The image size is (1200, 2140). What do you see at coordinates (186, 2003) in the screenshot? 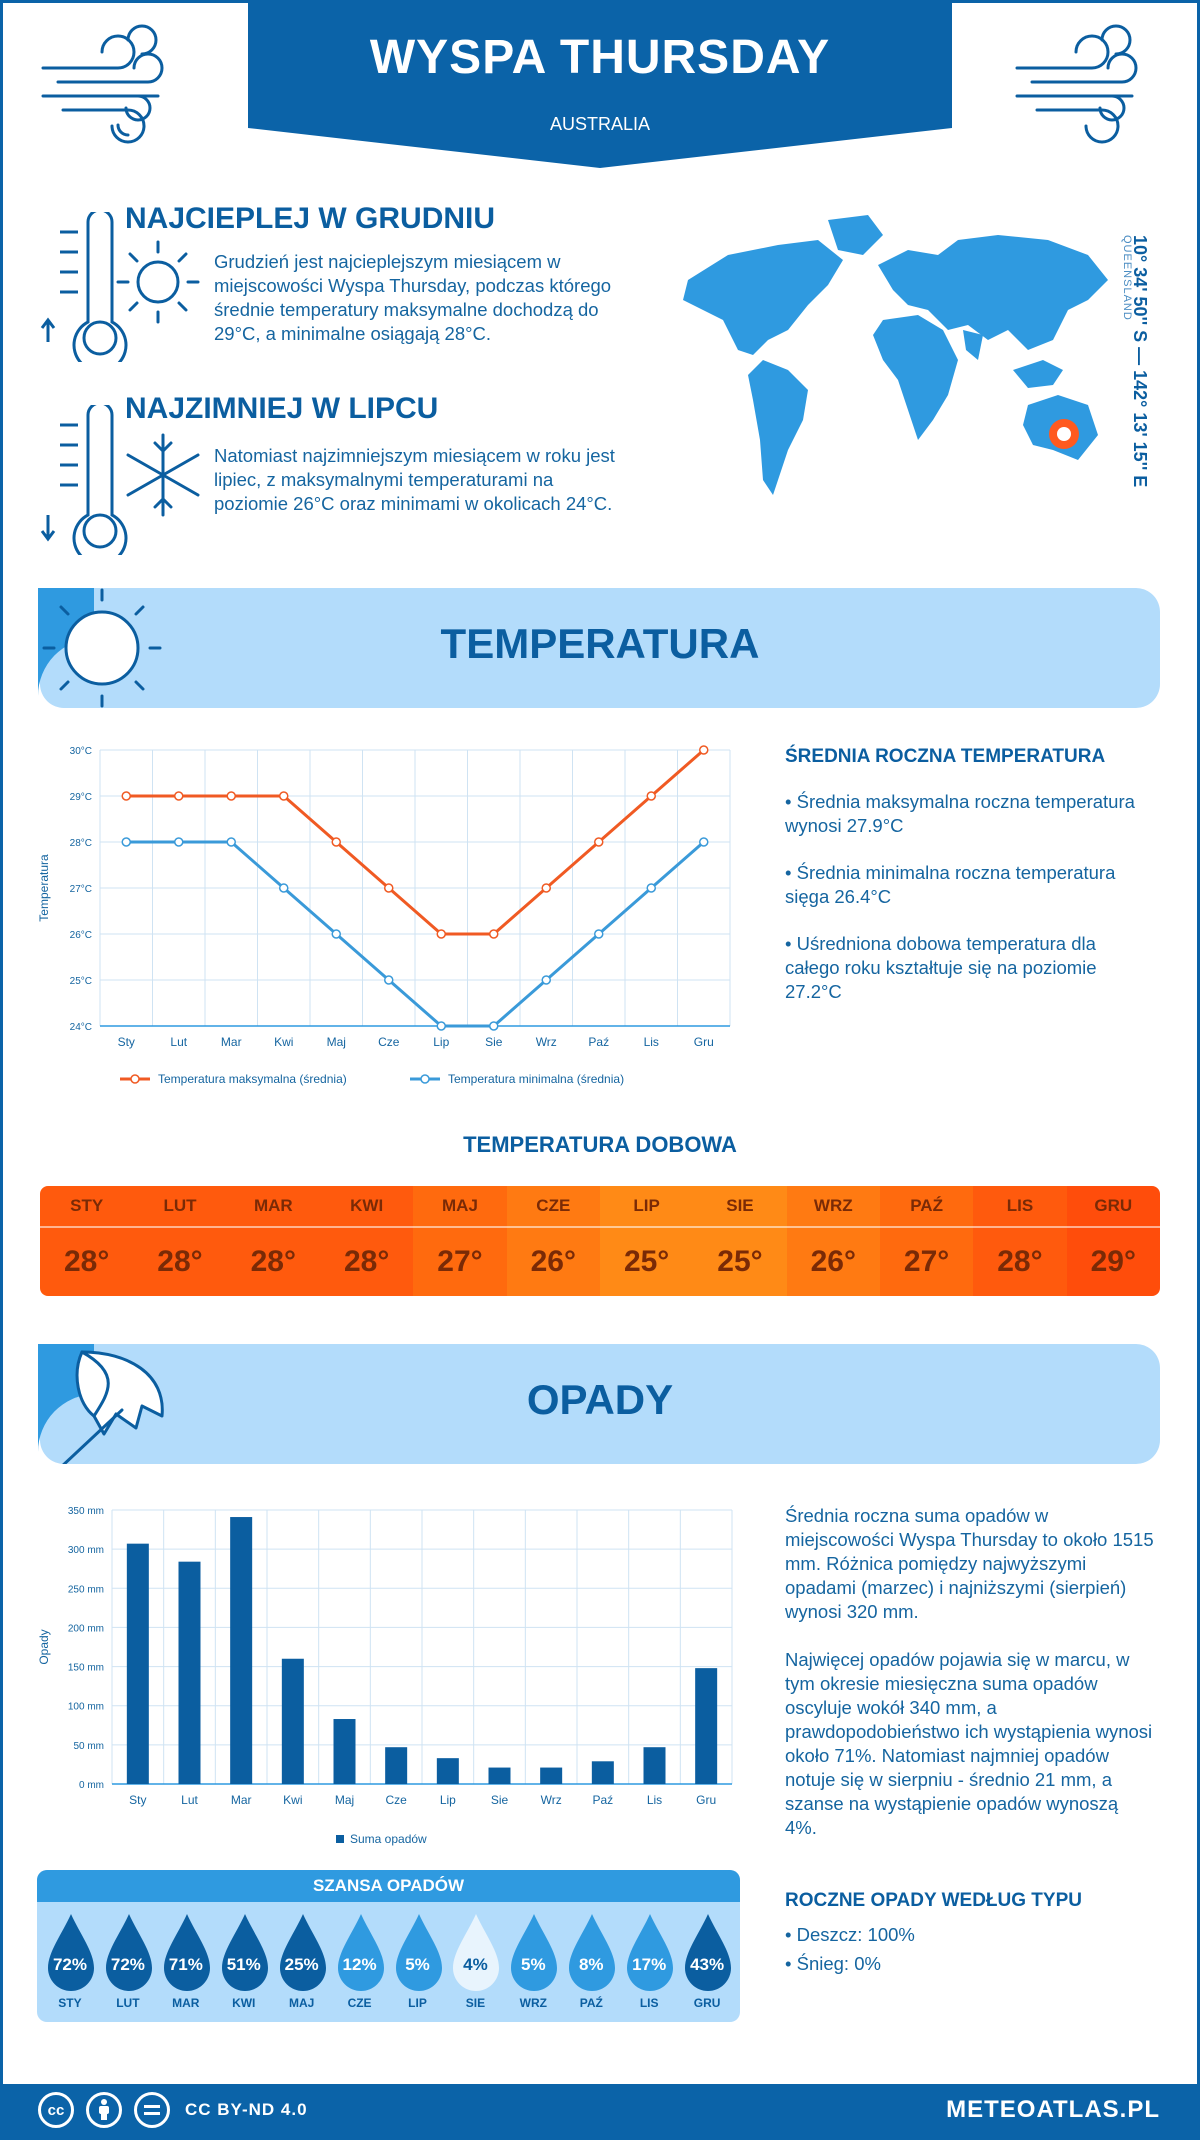
I see `precip-chance-month: MAR` at bounding box center [186, 2003].